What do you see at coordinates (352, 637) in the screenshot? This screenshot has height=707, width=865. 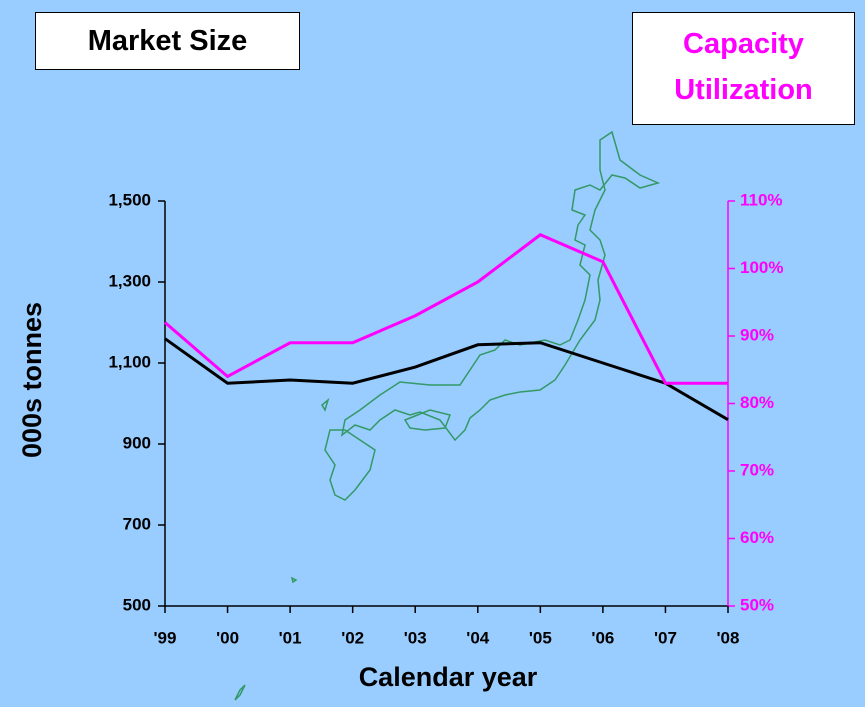 I see `x-tick-label: '02` at bounding box center [352, 637].